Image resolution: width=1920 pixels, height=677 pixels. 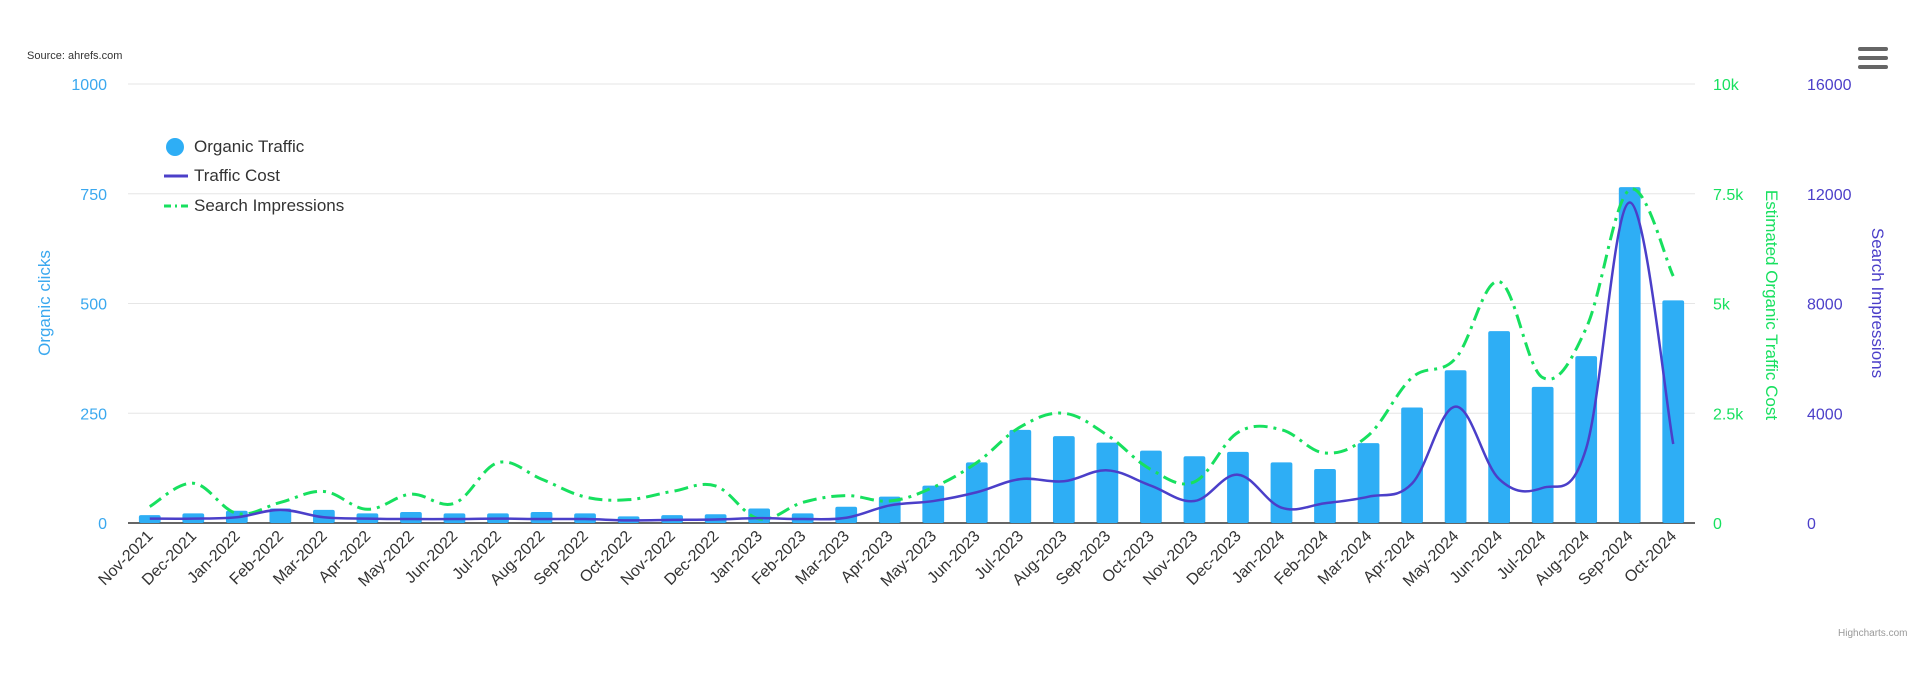 I want to click on legend-organic-traffic-symbol, so click(x=175, y=147).